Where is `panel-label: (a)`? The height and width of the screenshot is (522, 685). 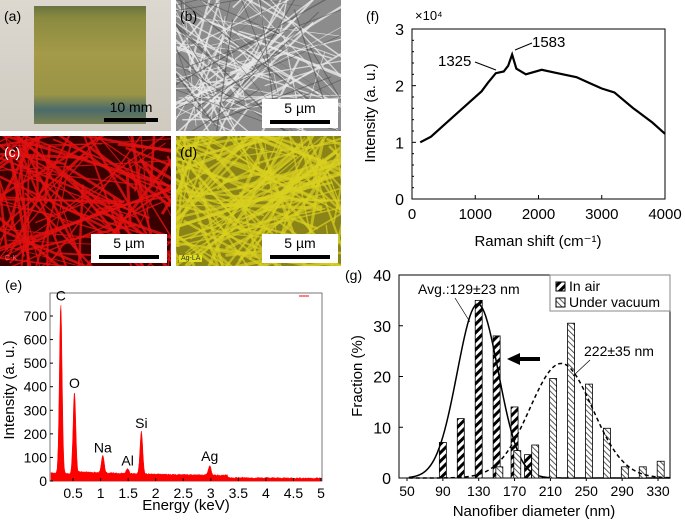
panel-label: (a) is located at coordinates (13, 16).